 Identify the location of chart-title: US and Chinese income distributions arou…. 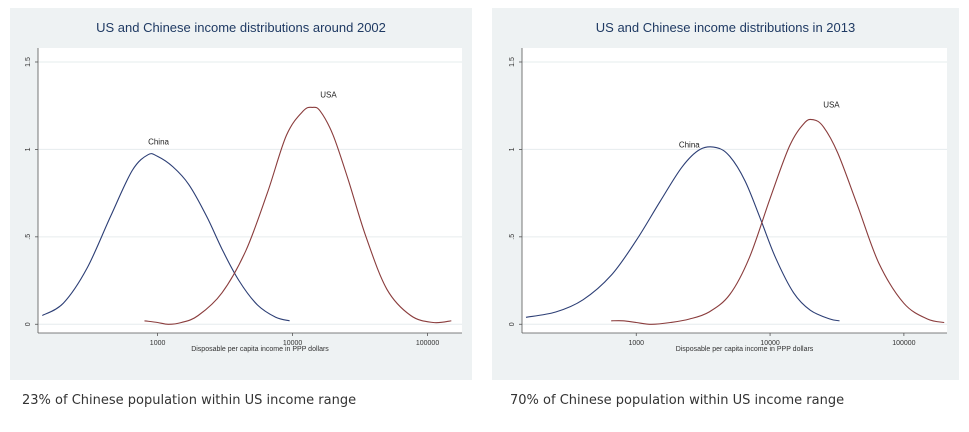
(241, 27).